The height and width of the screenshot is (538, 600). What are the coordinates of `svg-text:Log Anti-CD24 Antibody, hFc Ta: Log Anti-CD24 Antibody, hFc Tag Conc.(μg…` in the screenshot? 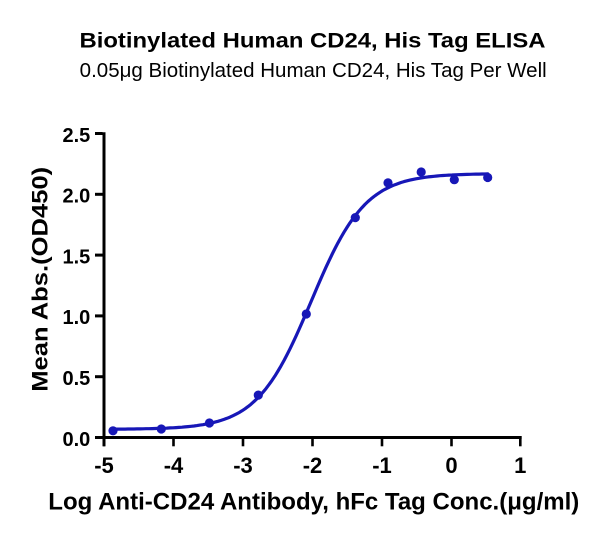 It's located at (313, 502).